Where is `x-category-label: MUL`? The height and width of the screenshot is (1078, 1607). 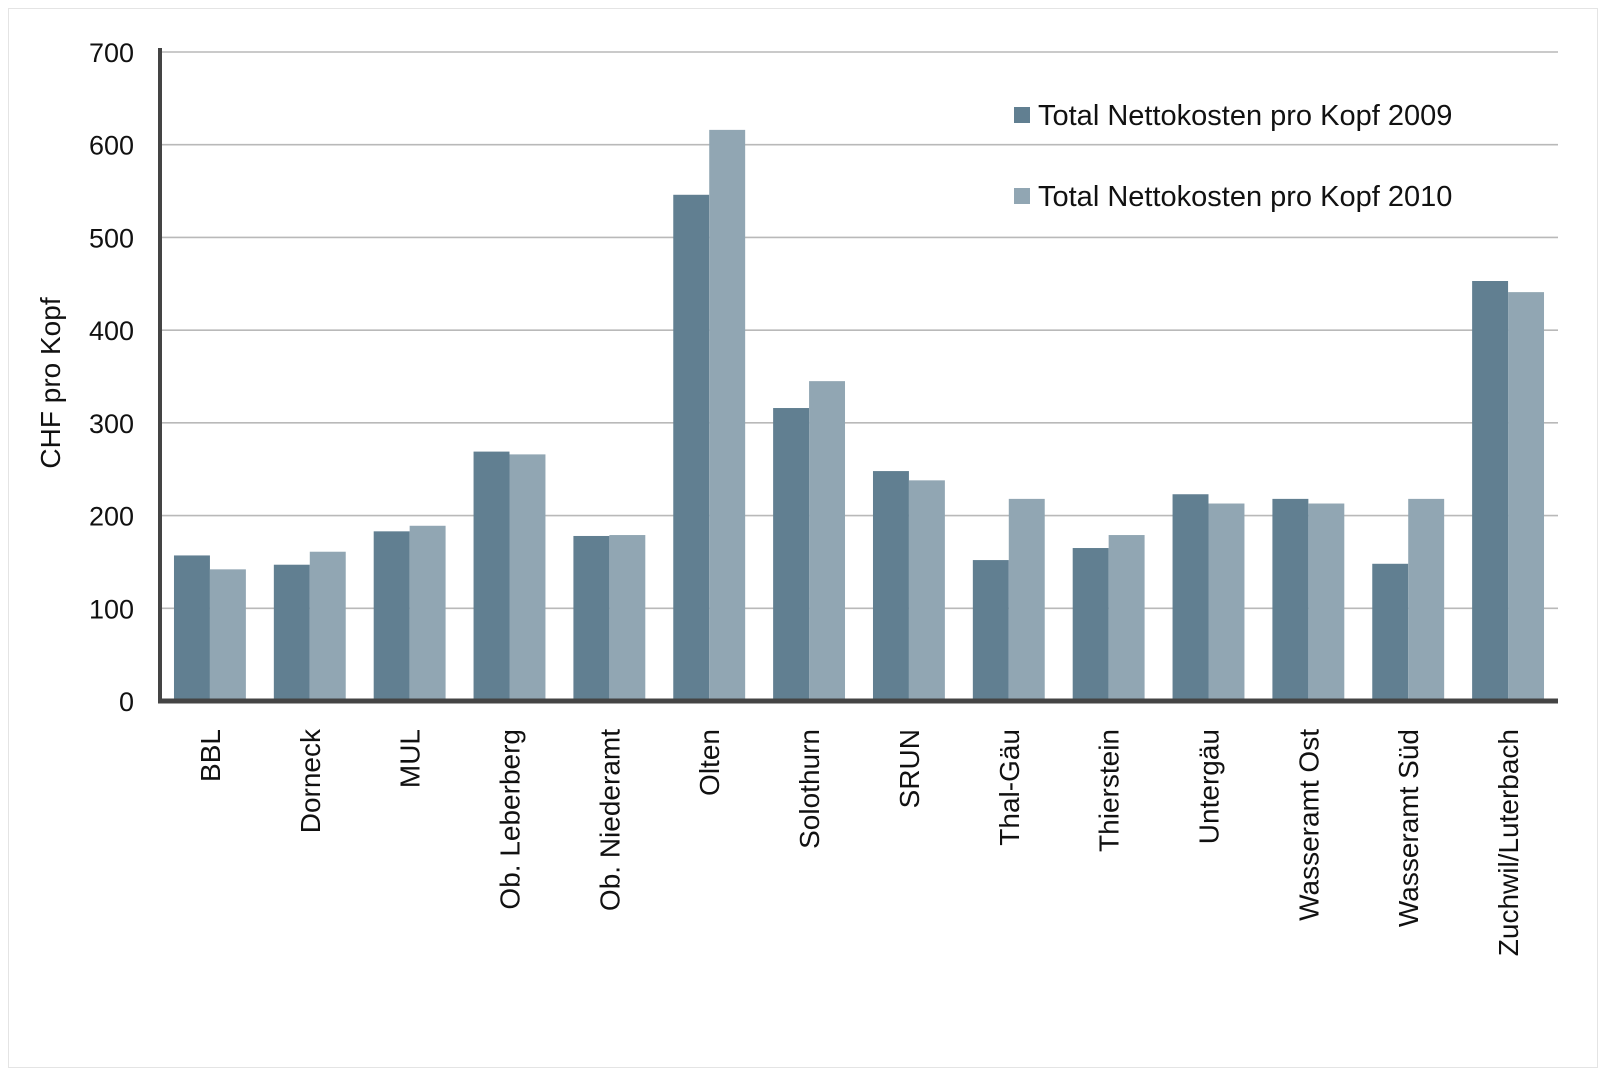 x-category-label: MUL is located at coordinates (410, 758).